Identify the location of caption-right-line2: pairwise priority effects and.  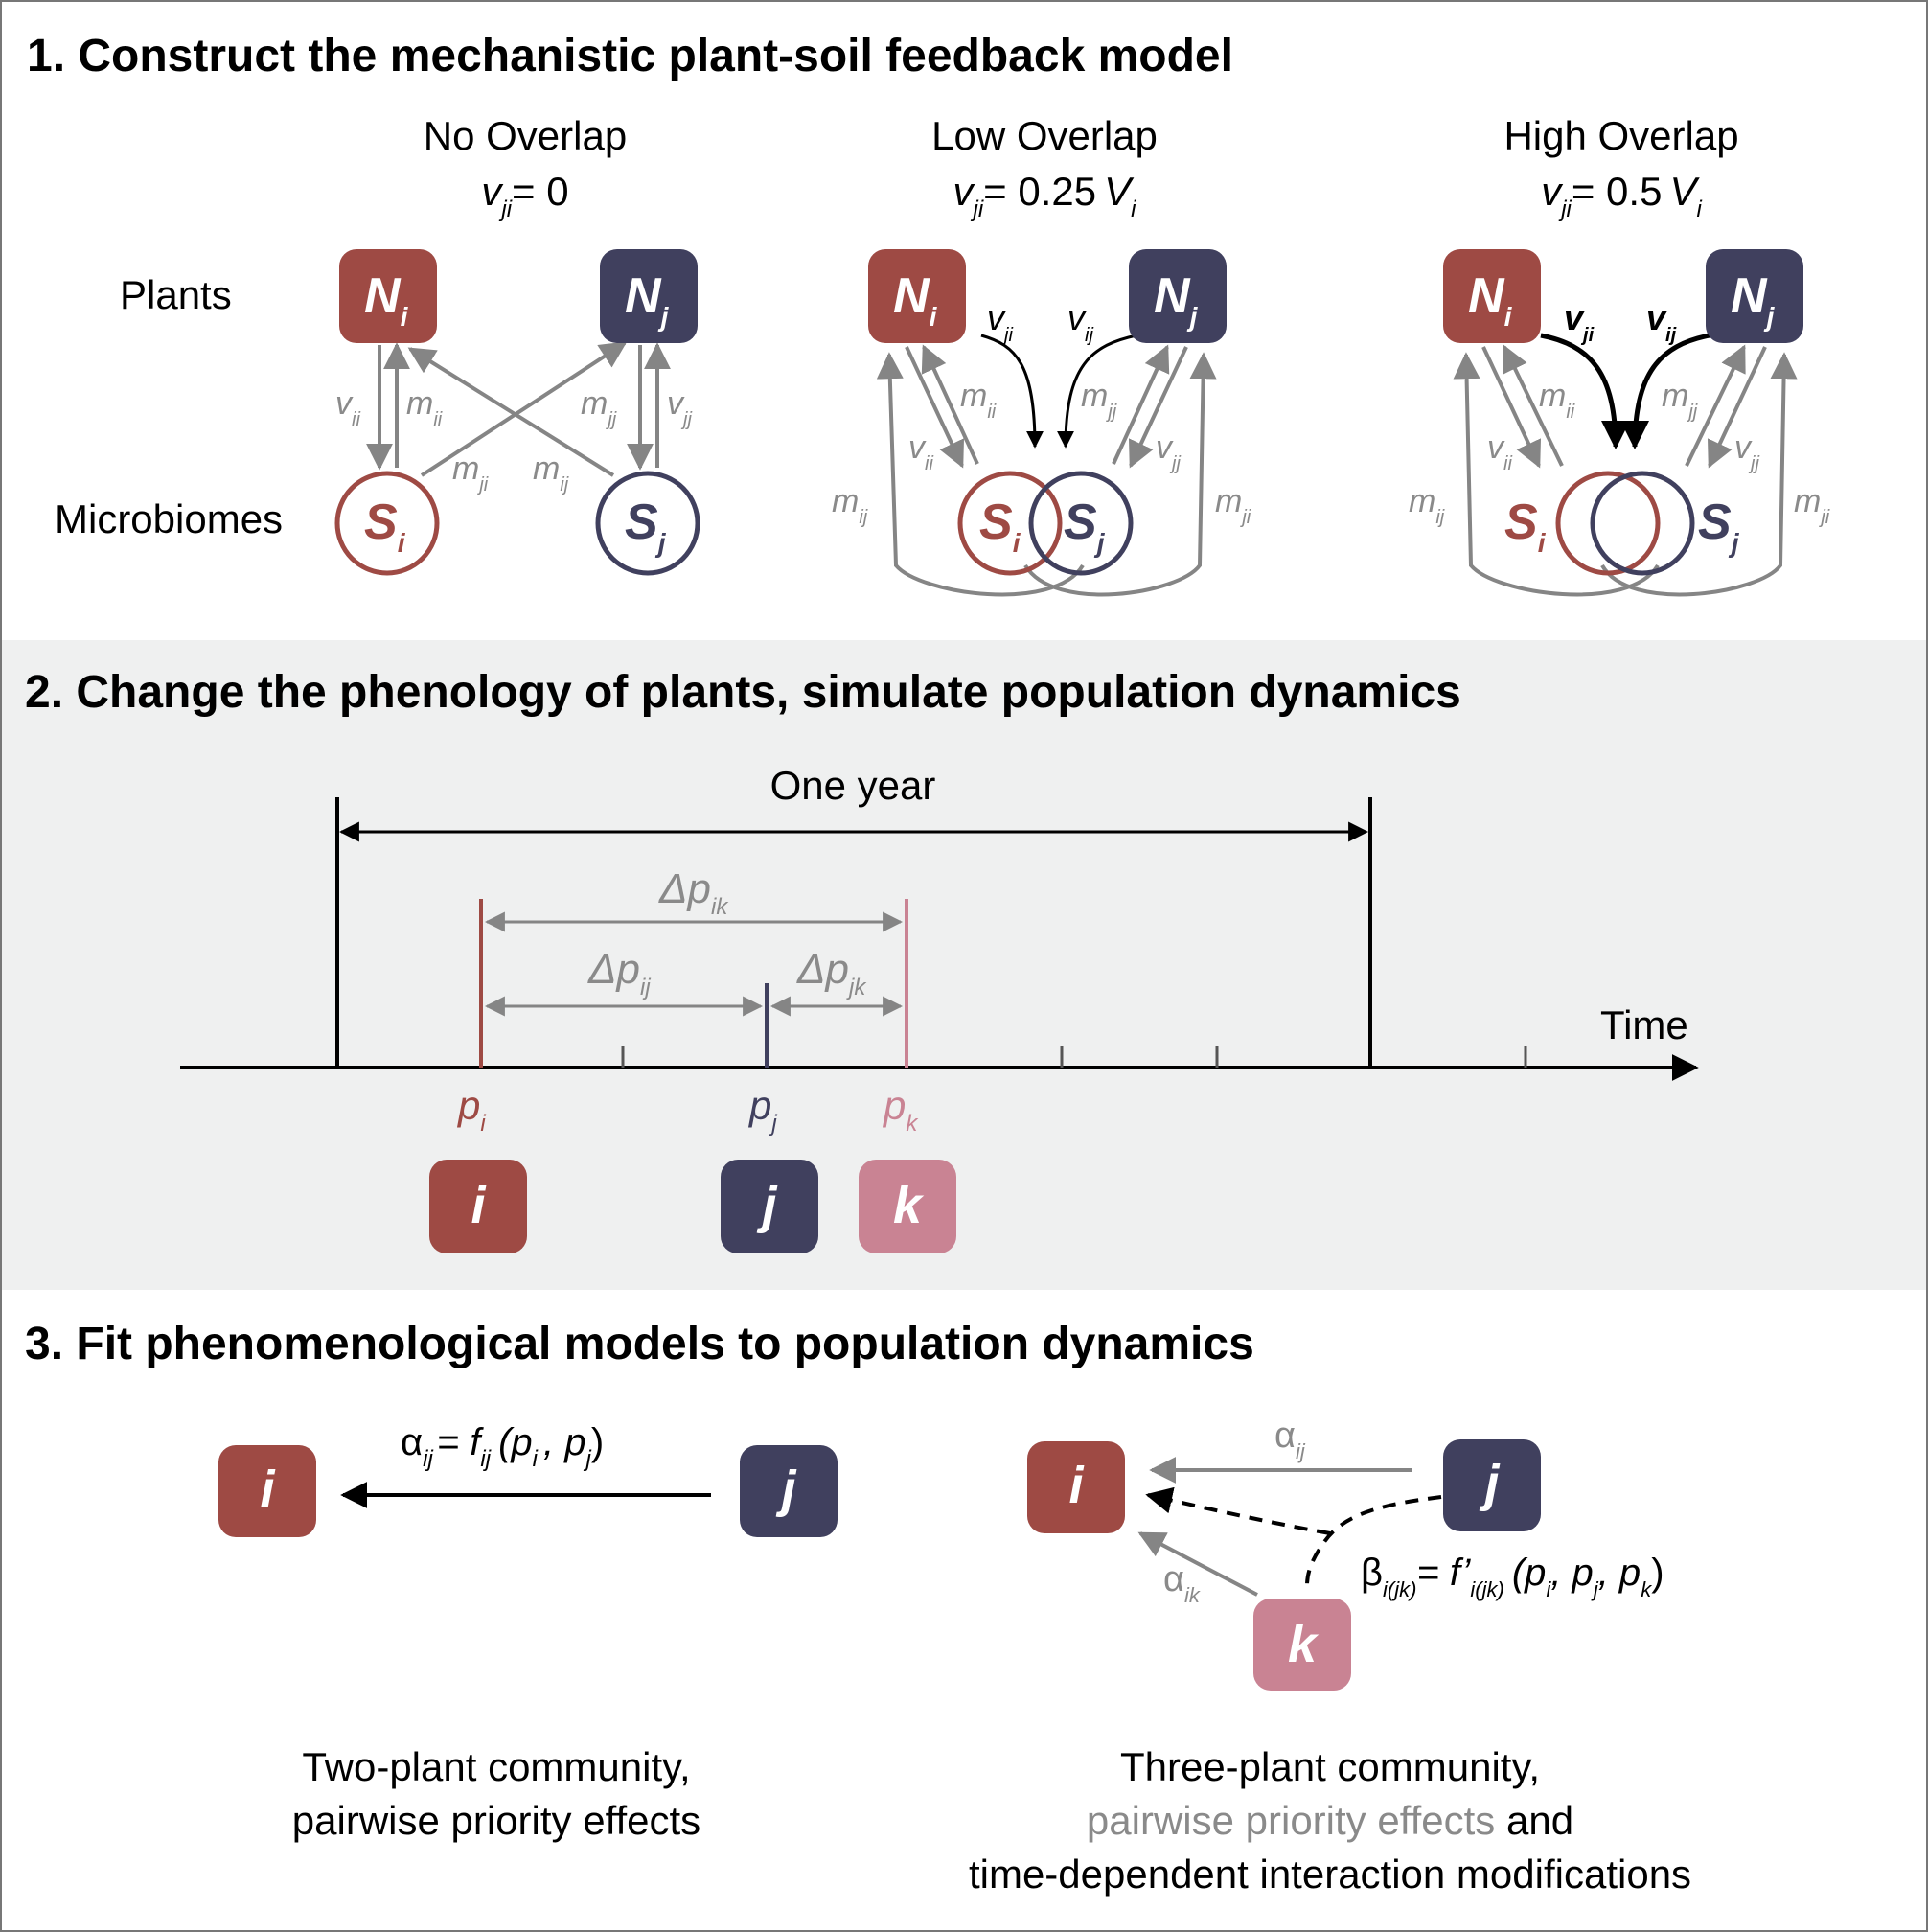
(1330, 1820).